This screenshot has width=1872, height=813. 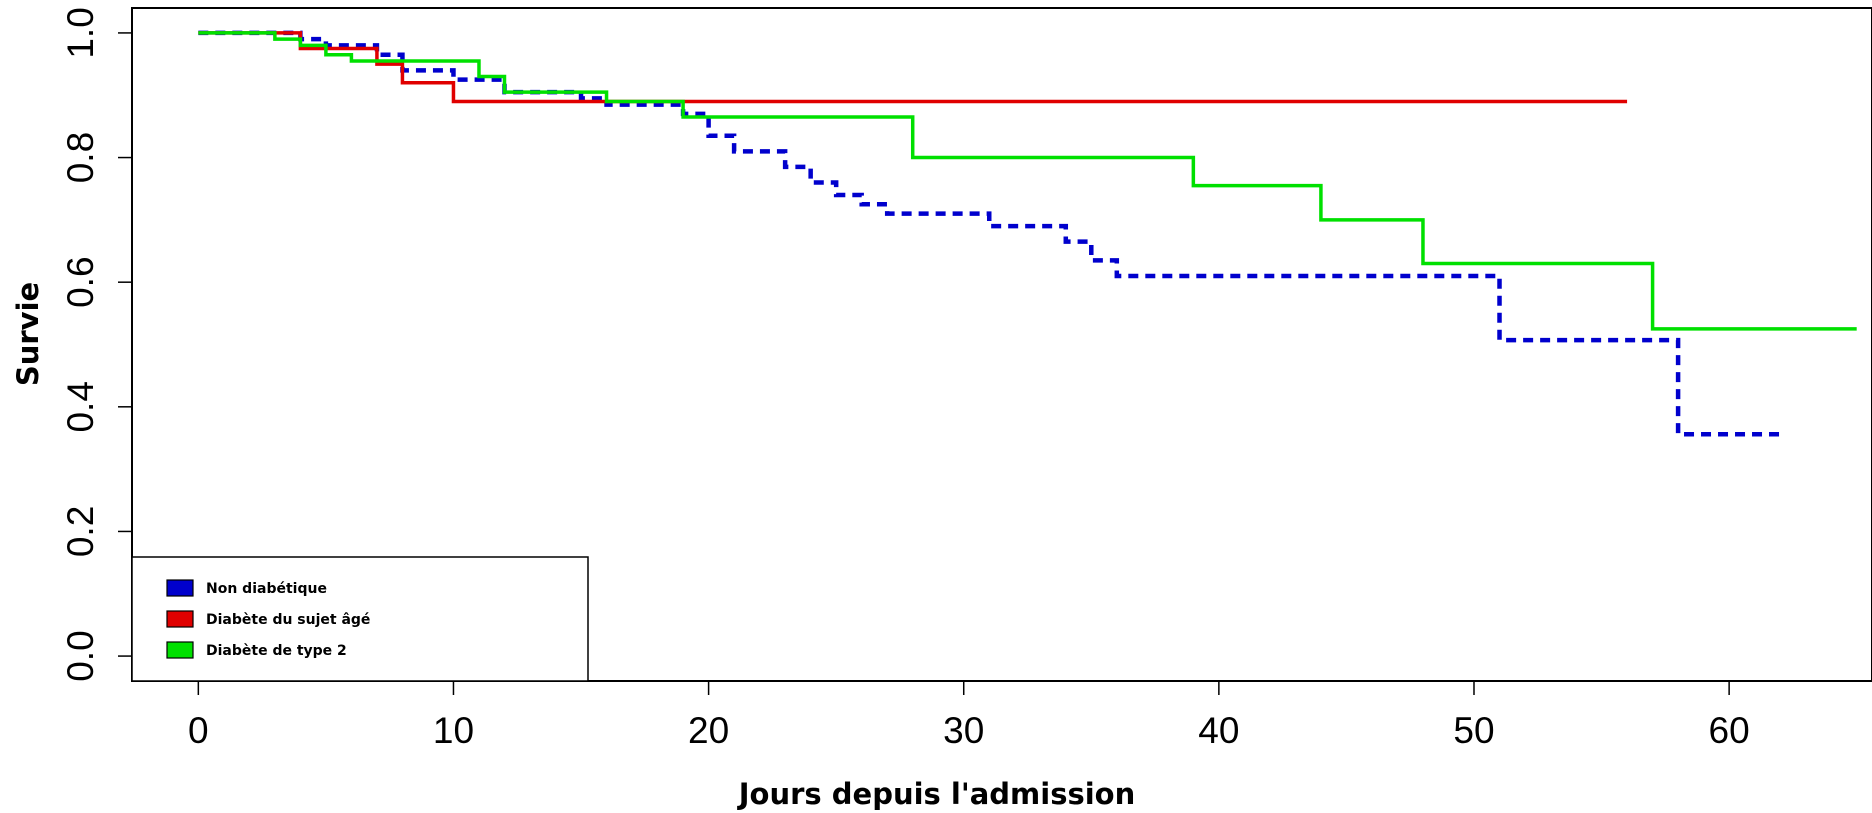 I want to click on x-tick-label: 50, so click(x=1473, y=730).